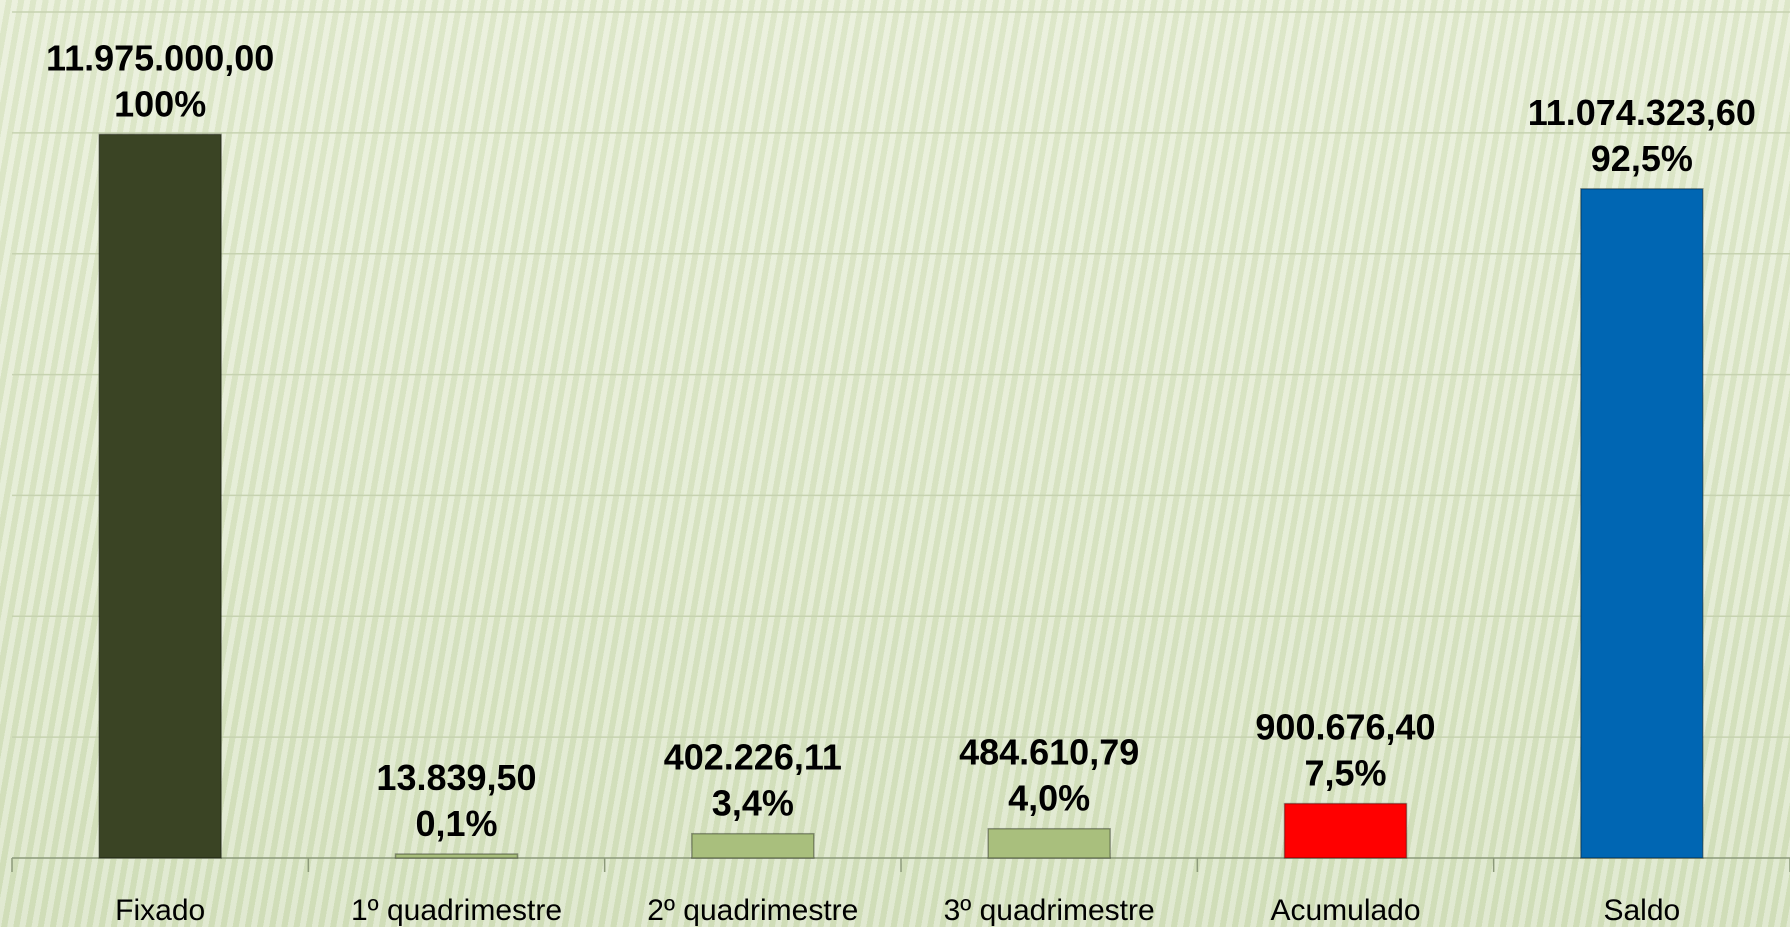 The image size is (1790, 927). I want to click on percent-label: 4,0%, so click(1049, 798).